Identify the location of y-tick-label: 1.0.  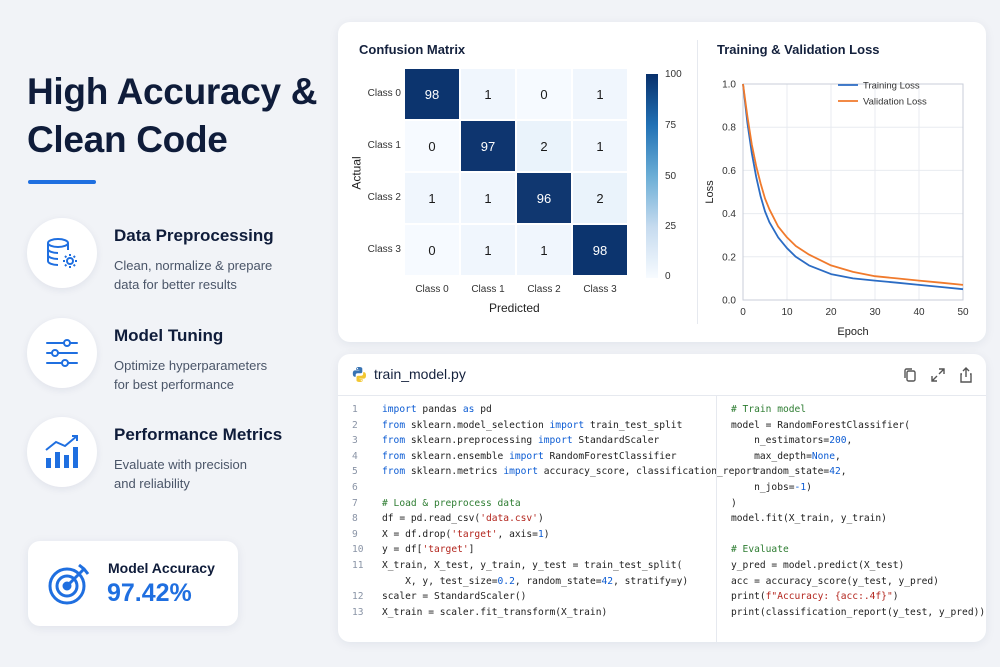
(729, 85).